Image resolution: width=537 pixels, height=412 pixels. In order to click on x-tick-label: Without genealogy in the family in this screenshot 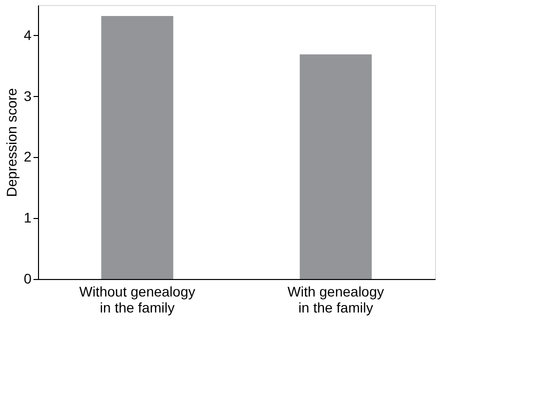, I will do `click(137, 300)`.